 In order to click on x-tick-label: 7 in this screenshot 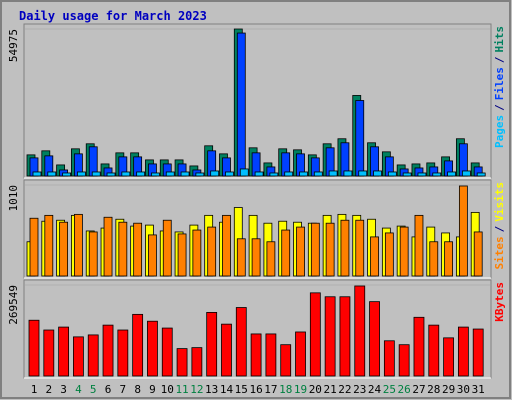, I will do `click(123, 389)`.